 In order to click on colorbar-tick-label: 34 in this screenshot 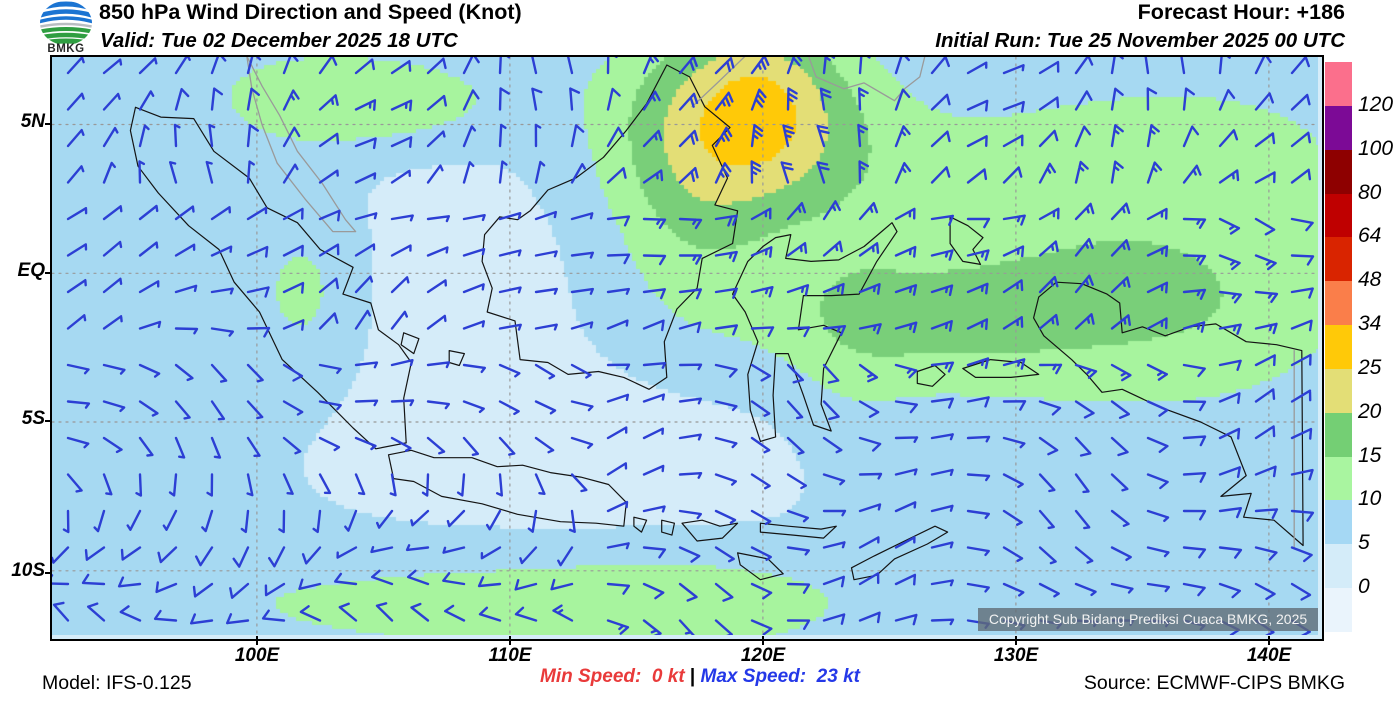, I will do `click(1370, 324)`.